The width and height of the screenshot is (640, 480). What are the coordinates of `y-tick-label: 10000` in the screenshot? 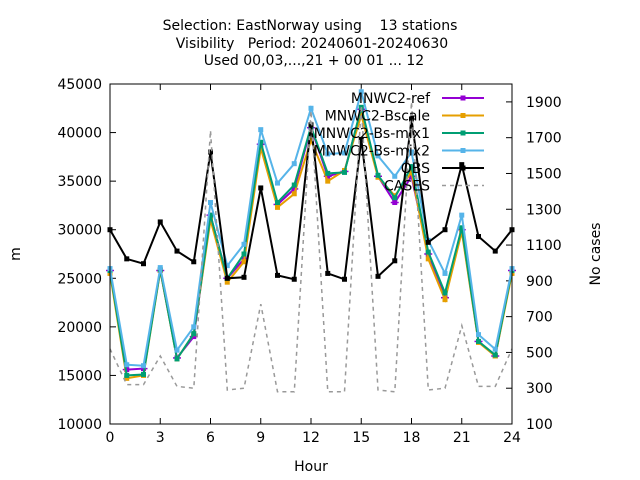 It's located at (79, 425).